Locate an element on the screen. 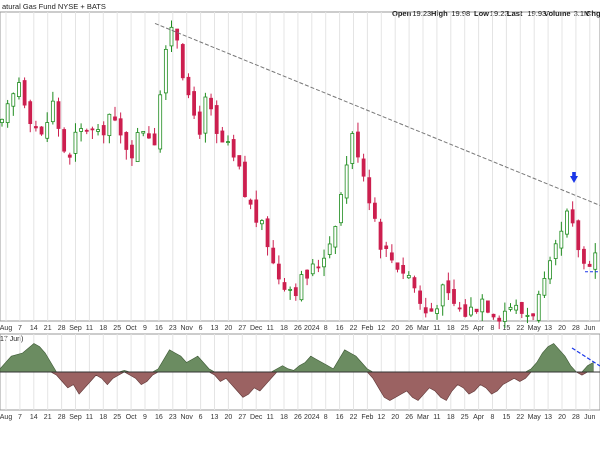 The width and height of the screenshot is (600, 455). price-x-tick-label: 26 is located at coordinates (409, 328).